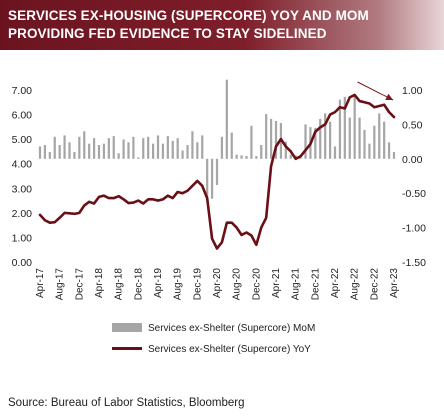 The image size is (444, 419). Describe the element at coordinates (394, 283) in the screenshot. I see `x-tick-label: Apr-23` at that location.